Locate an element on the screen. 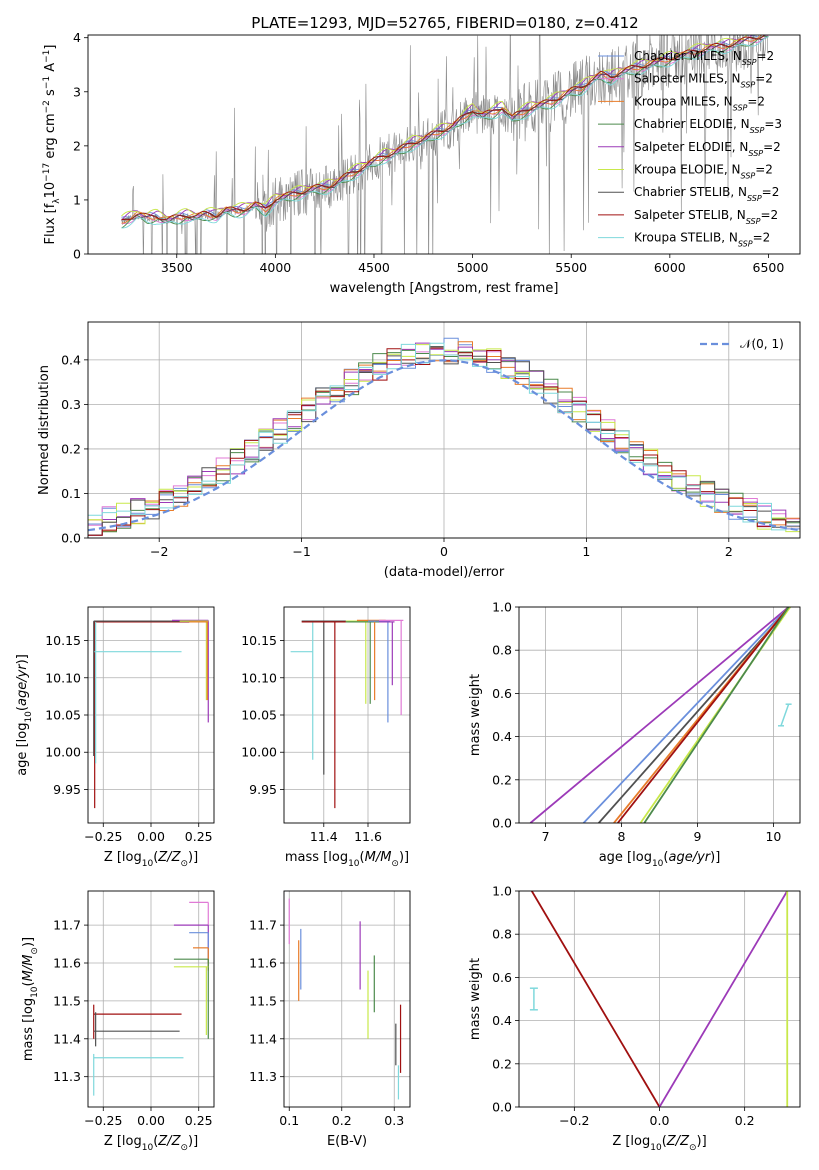 Image resolution: width=819 pixels, height=1170 pixels. x-axis-label: (data-model)/error is located at coordinates (444, 572).